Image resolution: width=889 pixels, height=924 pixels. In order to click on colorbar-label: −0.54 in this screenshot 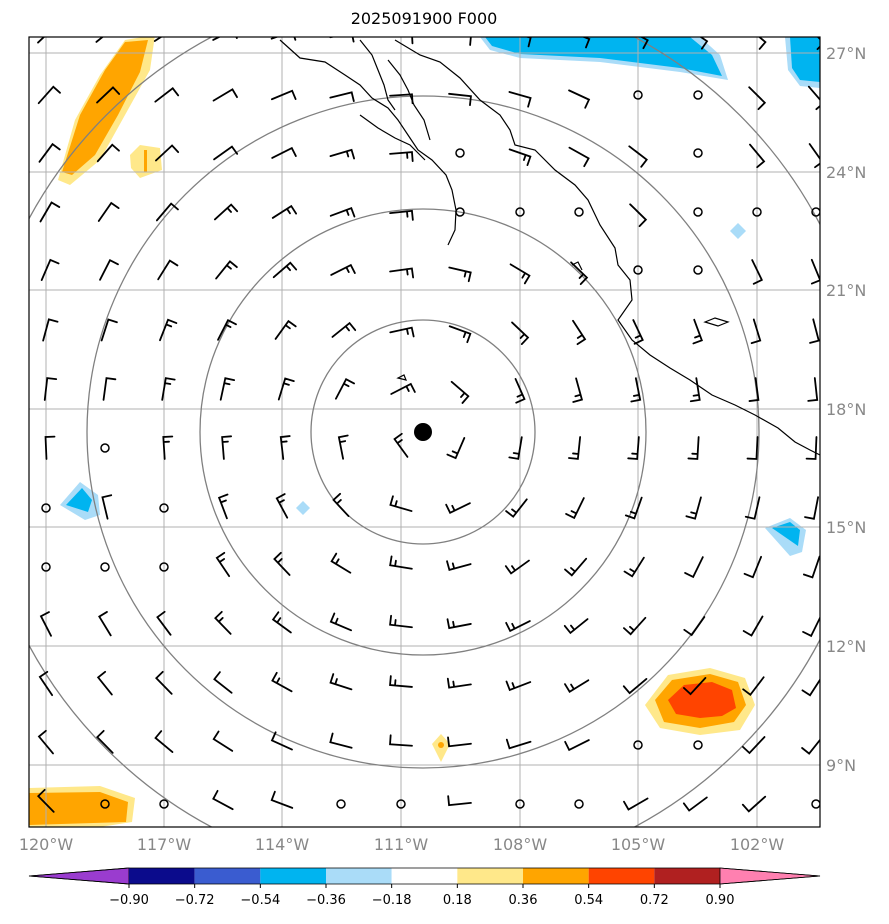, I will do `click(260, 900)`.